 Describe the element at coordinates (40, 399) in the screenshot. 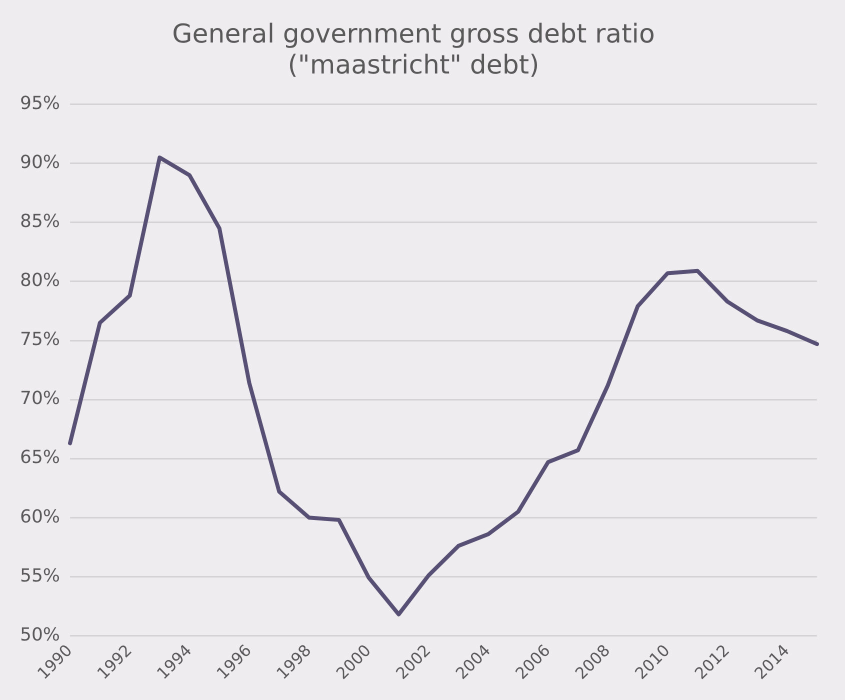

I see `y-tick-label: 70%` at that location.